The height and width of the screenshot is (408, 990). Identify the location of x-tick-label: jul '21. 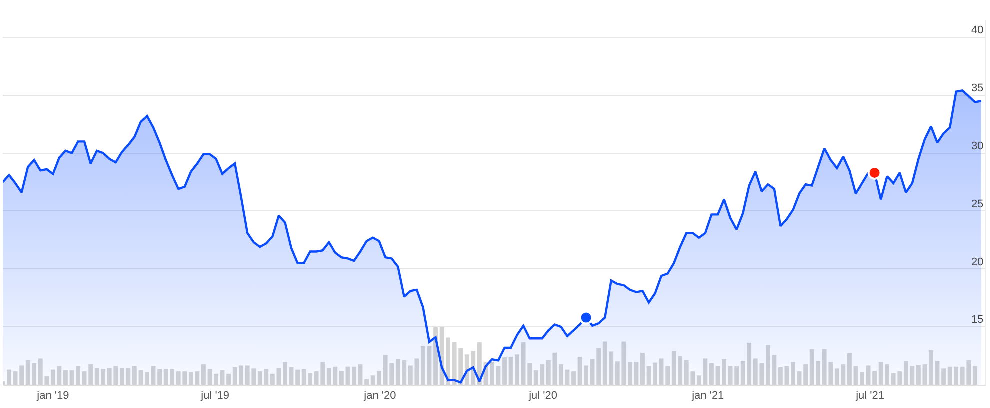
(870, 396).